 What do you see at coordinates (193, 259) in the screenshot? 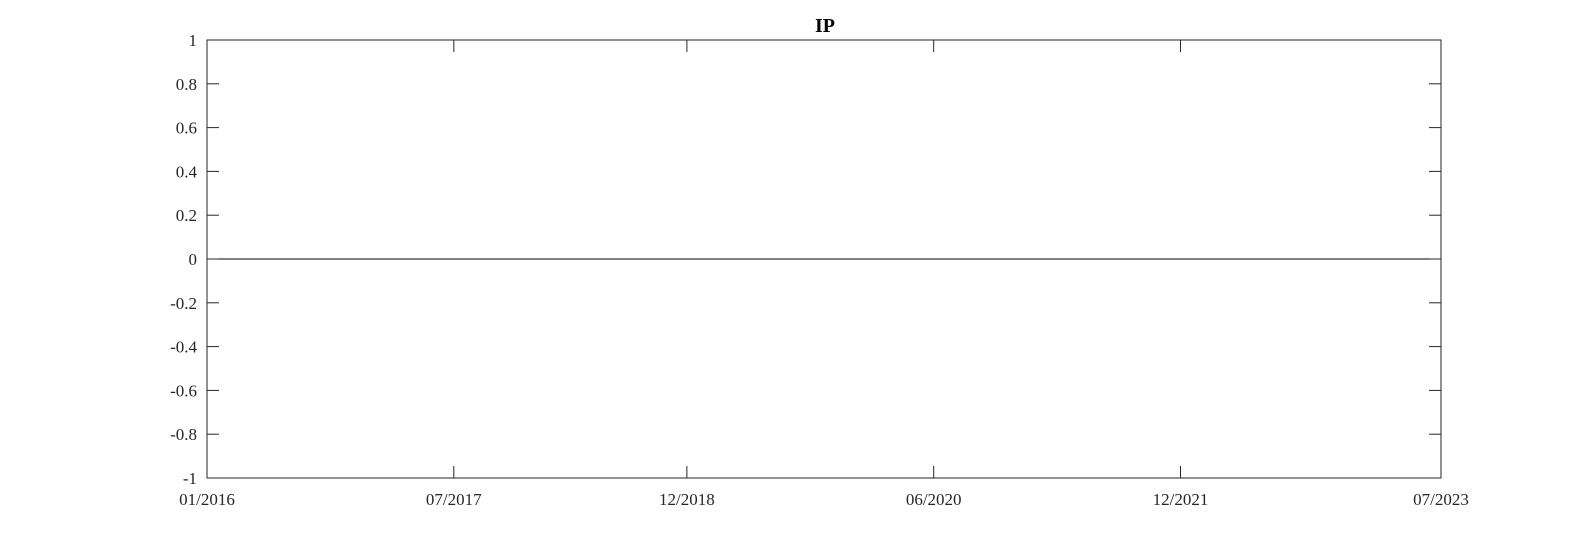
I see `y-tick-label: 0` at bounding box center [193, 259].